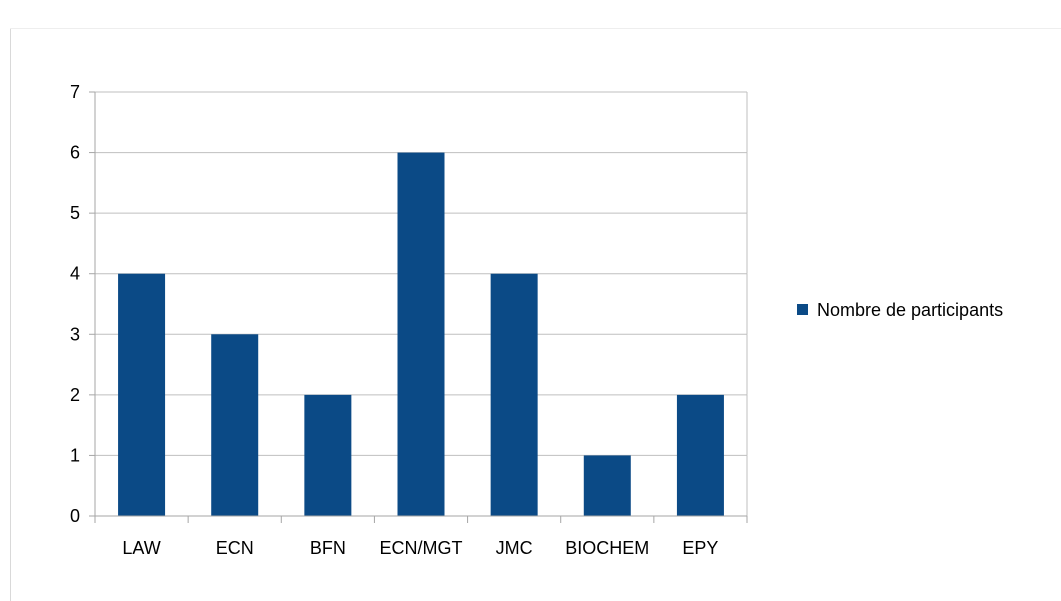  I want to click on x-tick-label: LAW, so click(141, 548).